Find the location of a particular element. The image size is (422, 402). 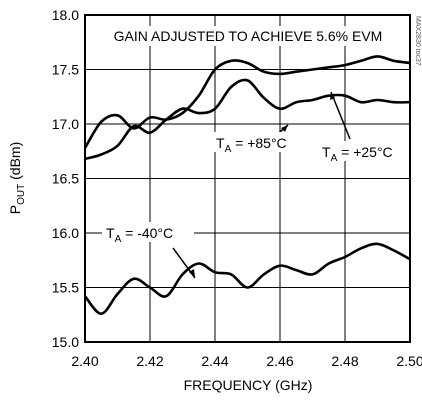

label-m40c-background is located at coordinates (148, 232).